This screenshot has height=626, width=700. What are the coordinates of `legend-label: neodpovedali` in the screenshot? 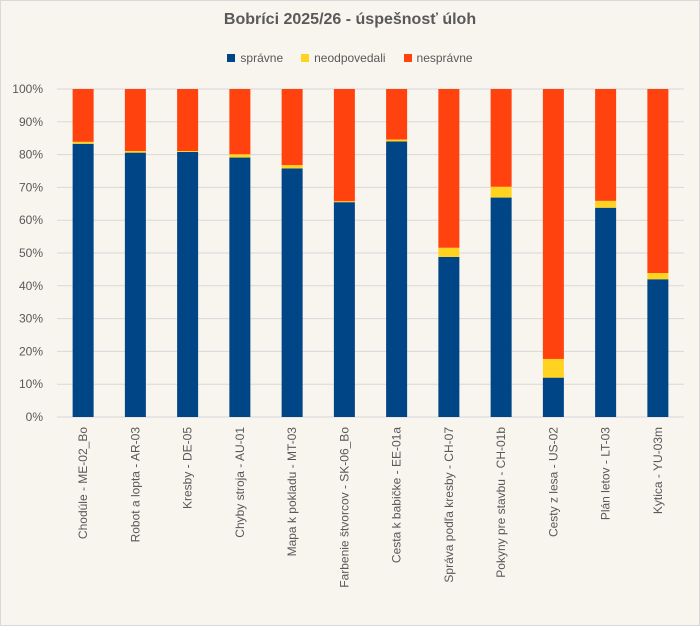 It's located at (350, 58).